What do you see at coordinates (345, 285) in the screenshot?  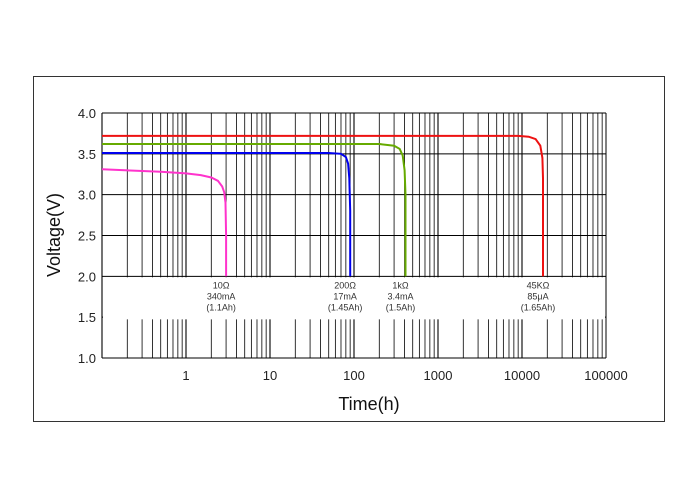 I see `annotation-label: 200Ω` at bounding box center [345, 285].